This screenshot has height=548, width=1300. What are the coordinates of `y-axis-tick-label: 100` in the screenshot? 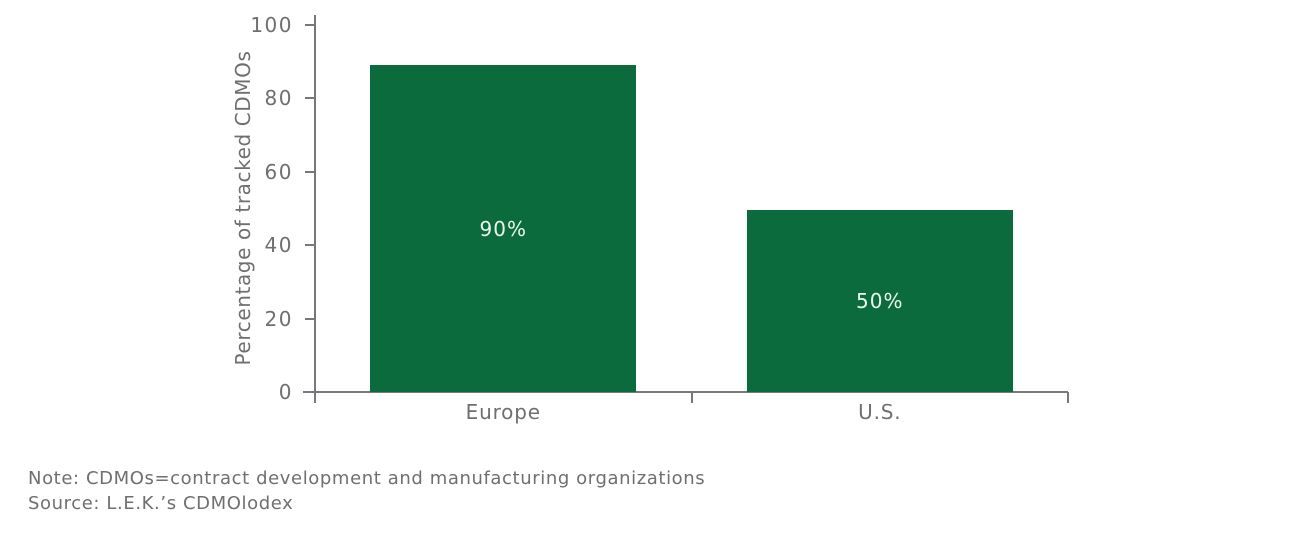 It's located at (271, 25).